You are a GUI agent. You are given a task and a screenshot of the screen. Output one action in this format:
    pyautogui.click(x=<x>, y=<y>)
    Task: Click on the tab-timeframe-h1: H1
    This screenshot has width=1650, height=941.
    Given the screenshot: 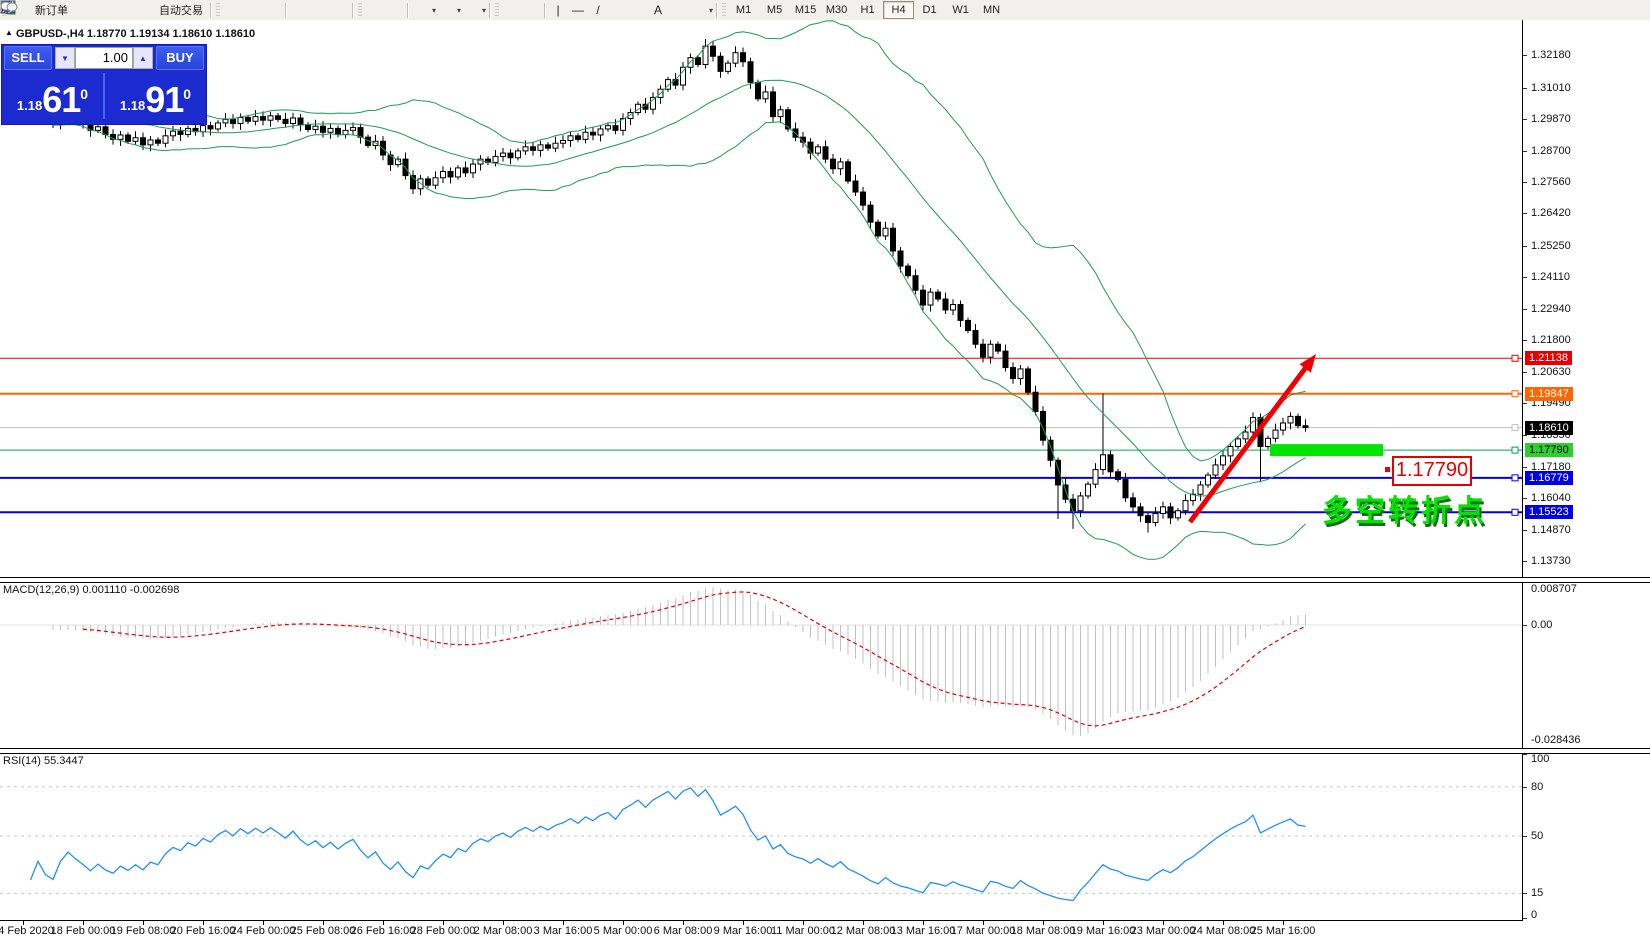 What is the action you would take?
    pyautogui.click(x=867, y=10)
    